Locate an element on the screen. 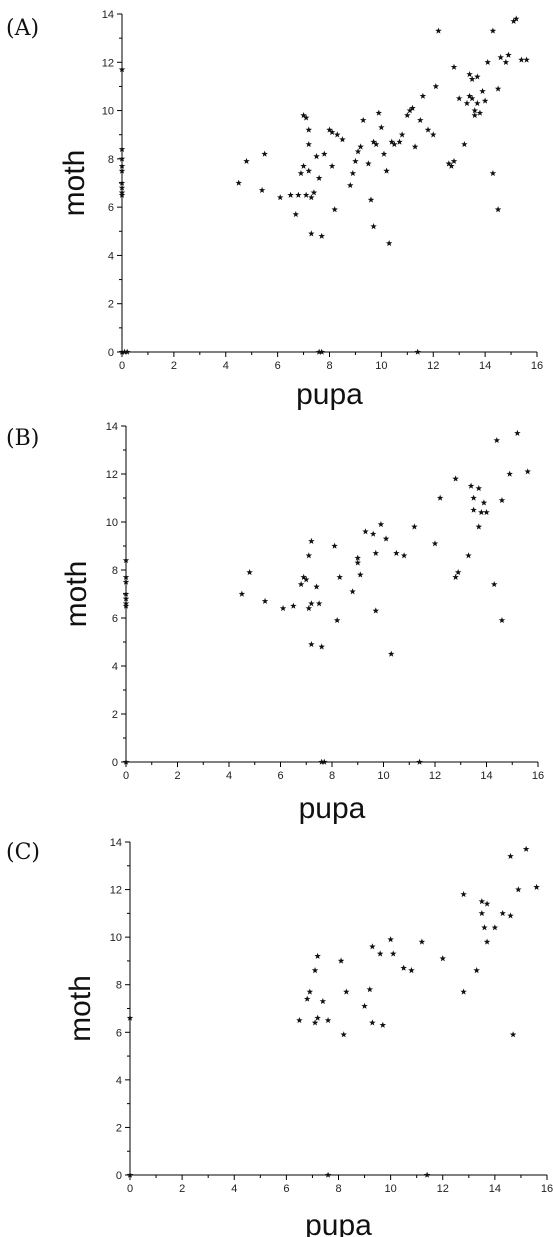  x-tick-label: 4 is located at coordinates (234, 1189).